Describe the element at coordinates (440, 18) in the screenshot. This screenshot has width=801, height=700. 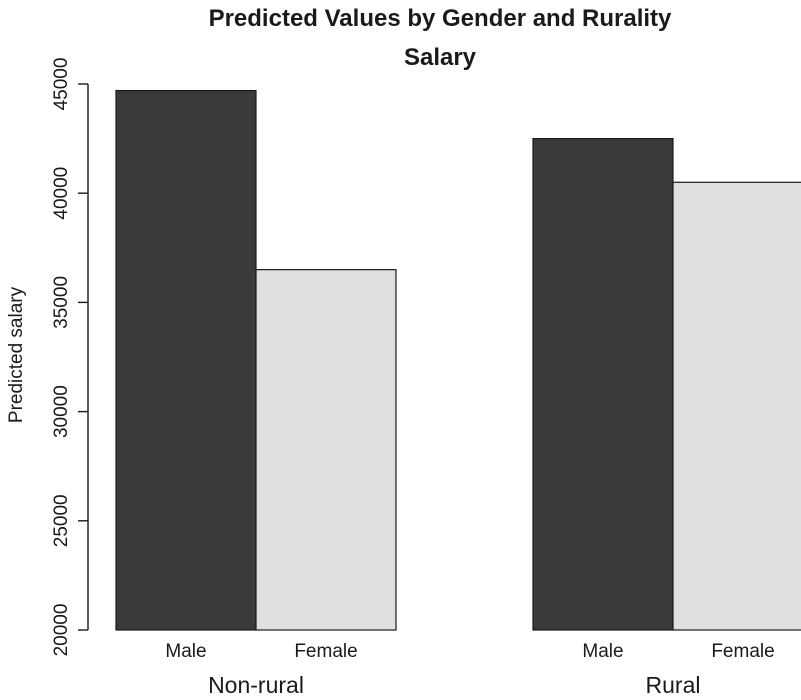
I see `chart-title: Predicted Values by Gender and Rurality` at that location.